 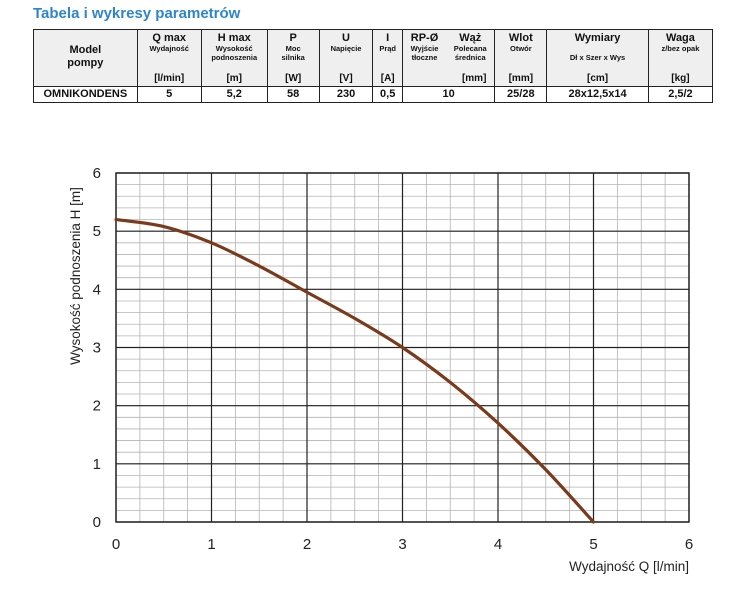 What do you see at coordinates (474, 78) in the screenshot?
I see `header-hose-unit: [mm]` at bounding box center [474, 78].